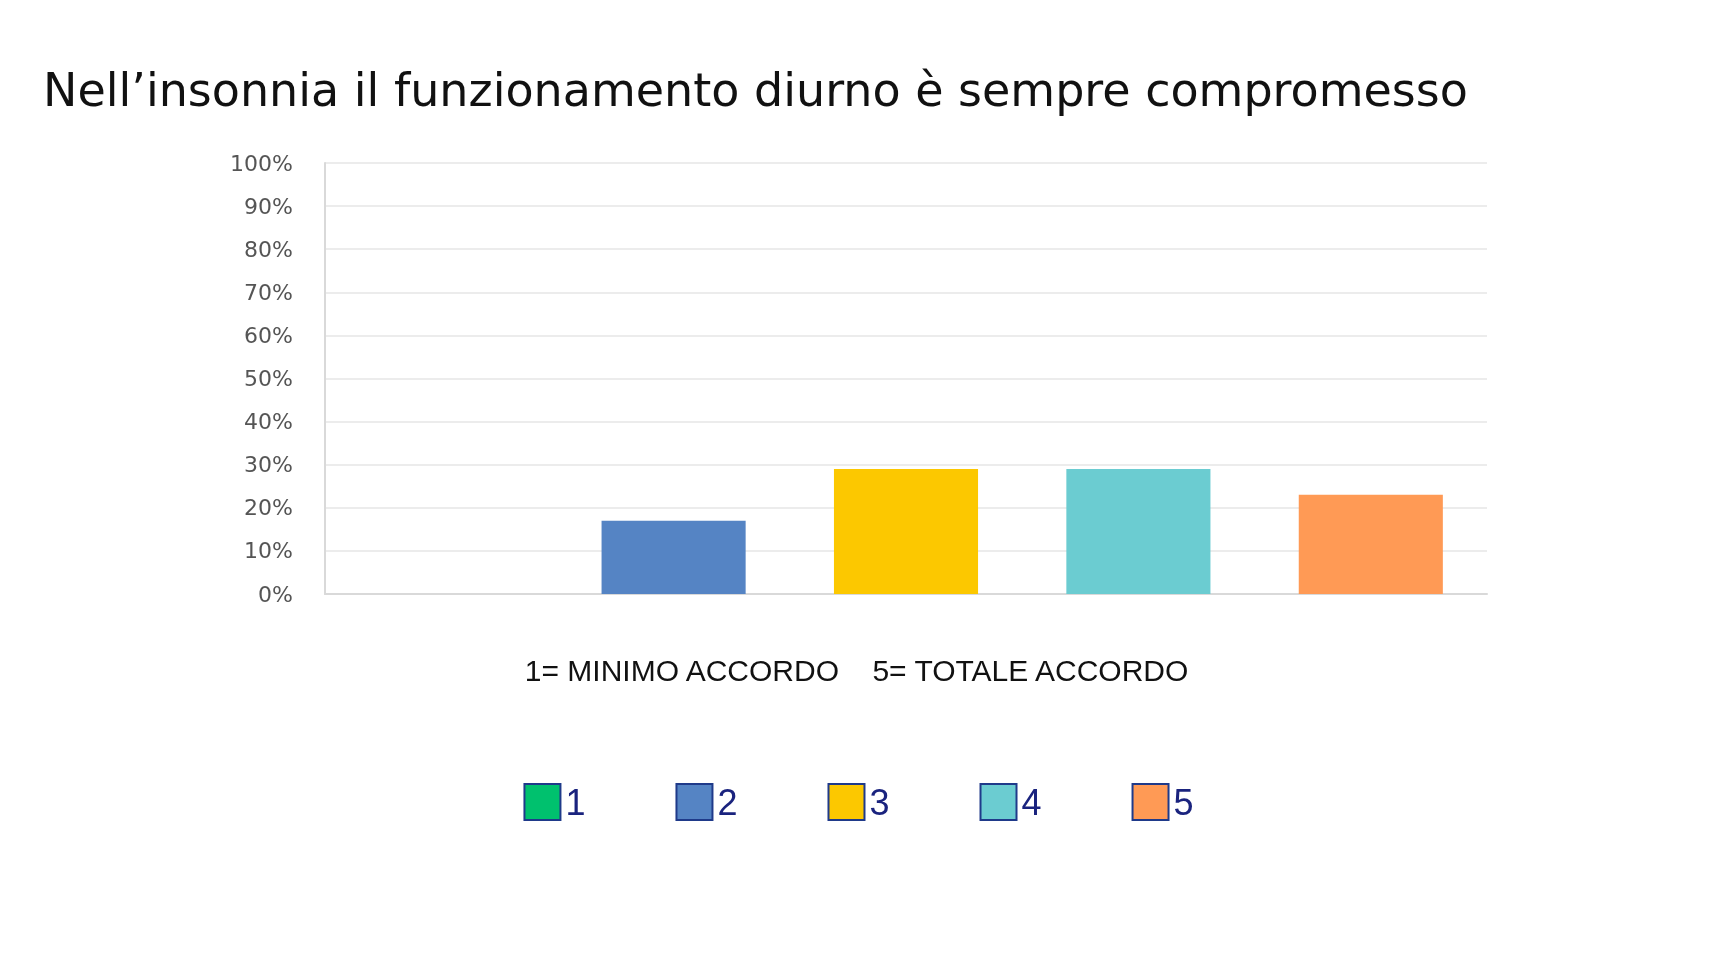 The width and height of the screenshot is (1717, 966). I want to click on legend-label: 5, so click(1183, 802).